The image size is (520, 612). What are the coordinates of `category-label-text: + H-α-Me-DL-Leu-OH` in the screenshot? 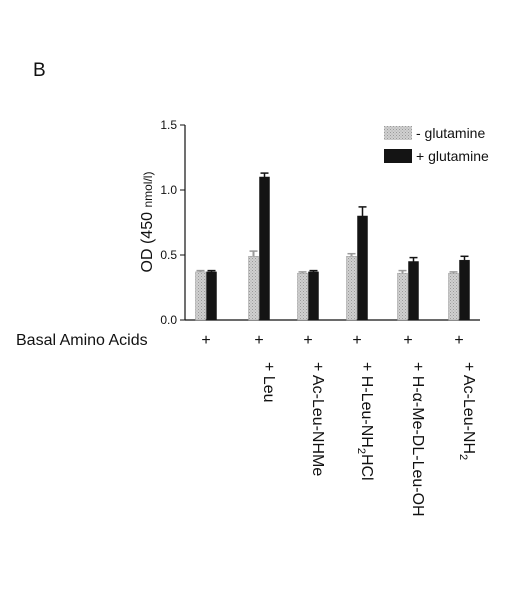 It's located at (417, 439).